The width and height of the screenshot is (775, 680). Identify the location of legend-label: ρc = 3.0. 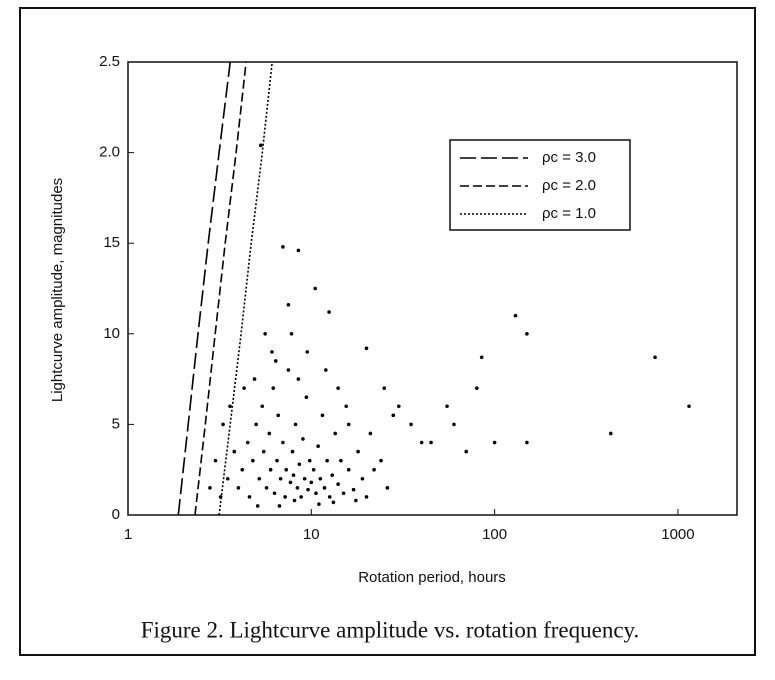
(569, 157).